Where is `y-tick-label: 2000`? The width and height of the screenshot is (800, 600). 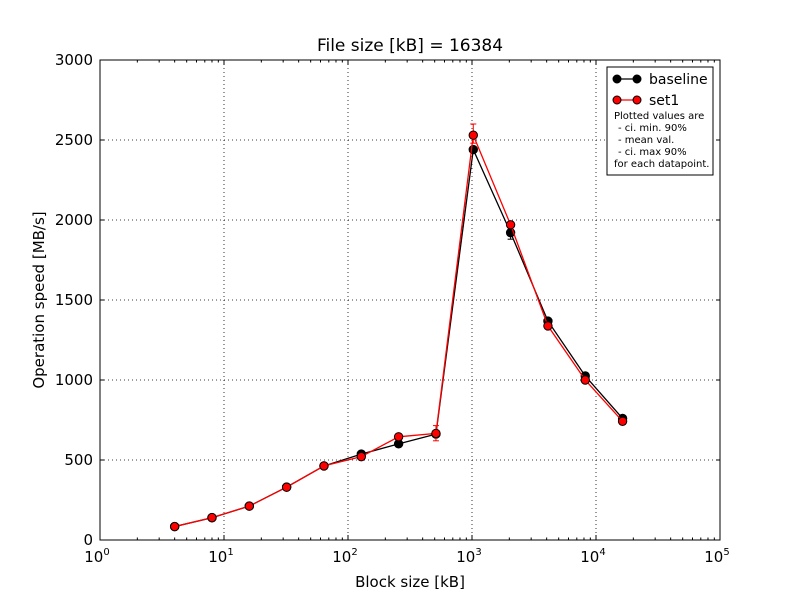
y-tick-label: 2000 is located at coordinates (74, 220).